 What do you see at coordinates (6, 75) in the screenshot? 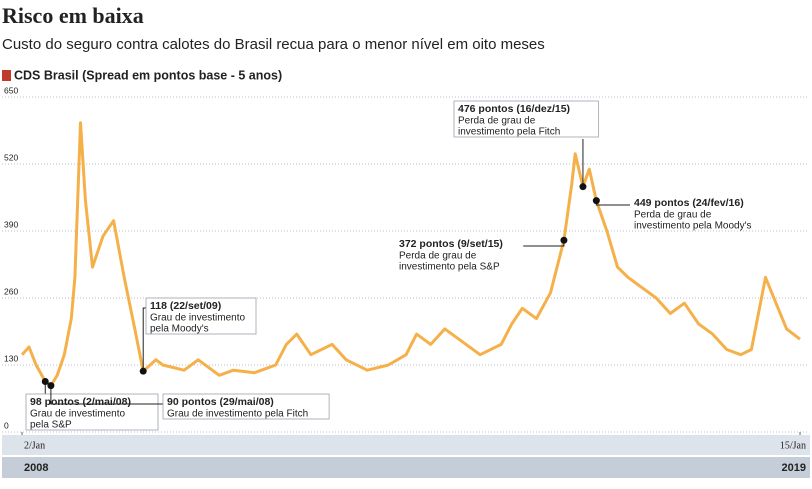
I see `legend-swatch` at bounding box center [6, 75].